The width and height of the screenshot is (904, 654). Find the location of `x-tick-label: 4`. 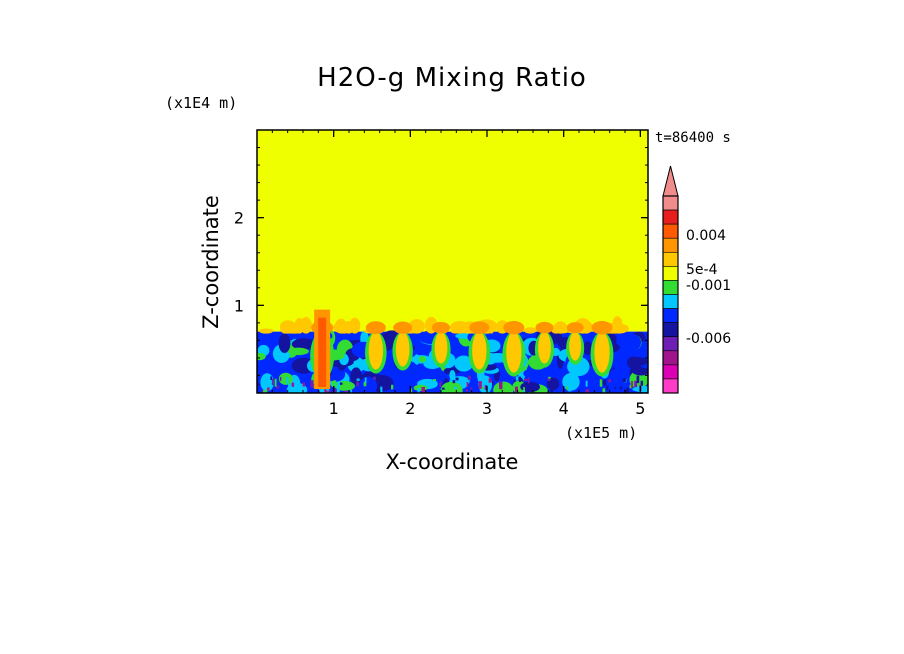

x-tick-label: 4 is located at coordinates (564, 408).